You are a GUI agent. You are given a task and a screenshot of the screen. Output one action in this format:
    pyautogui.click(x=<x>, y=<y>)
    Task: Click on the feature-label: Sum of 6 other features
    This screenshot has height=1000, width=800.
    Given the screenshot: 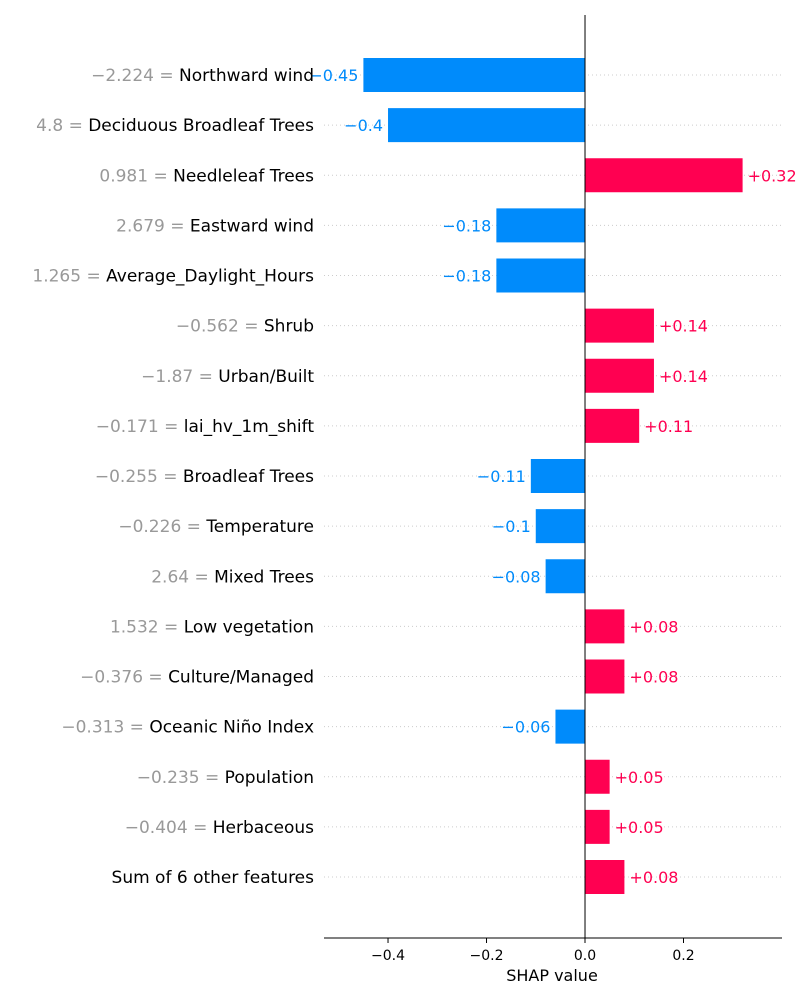 What is the action you would take?
    pyautogui.click(x=213, y=878)
    